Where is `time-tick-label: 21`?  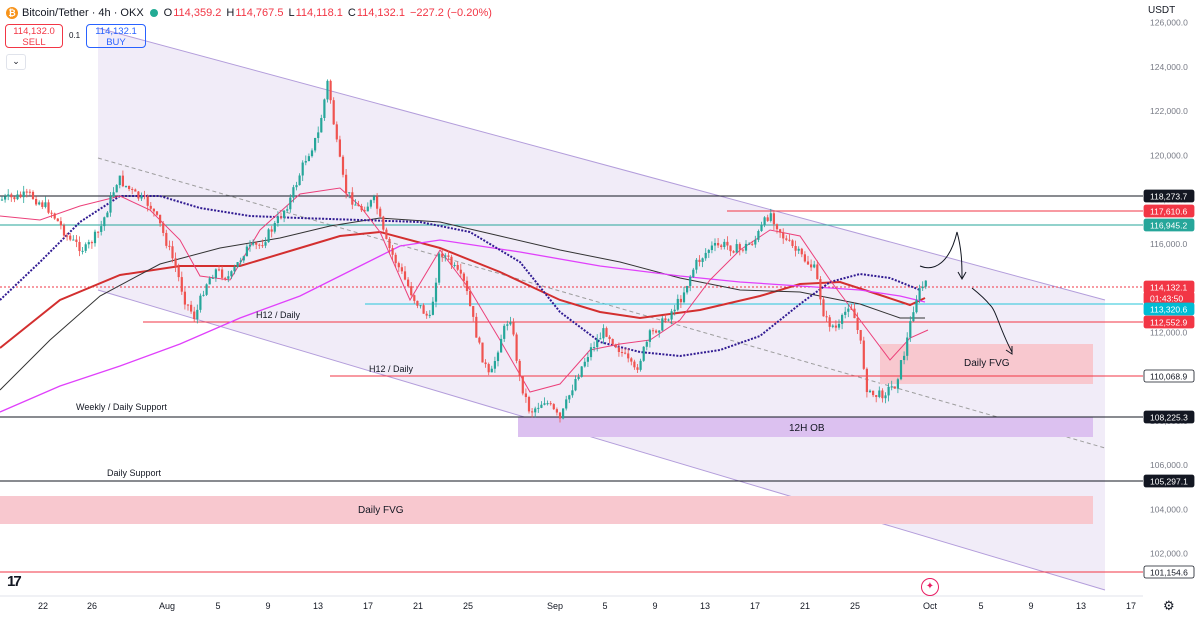
time-tick-label: 21 is located at coordinates (418, 606).